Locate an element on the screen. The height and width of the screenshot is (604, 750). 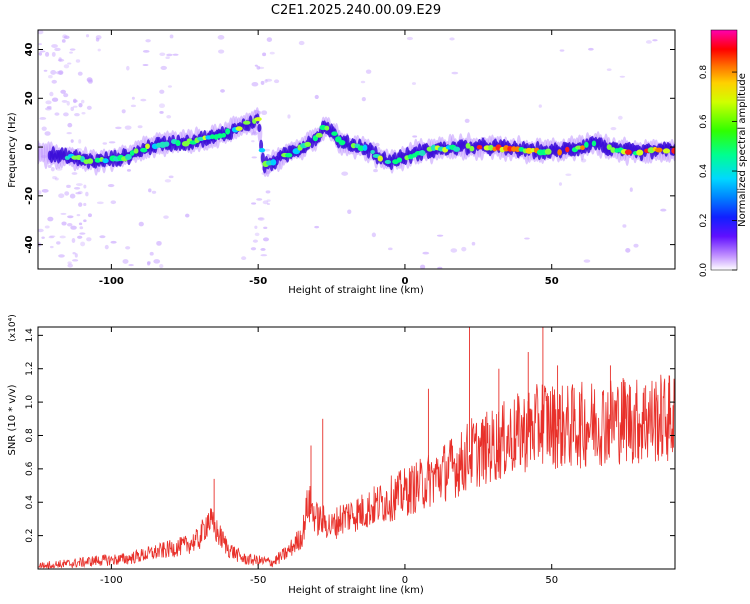
spectrogram-y-label: Frequency (Hz) is located at coordinates (12, 150).